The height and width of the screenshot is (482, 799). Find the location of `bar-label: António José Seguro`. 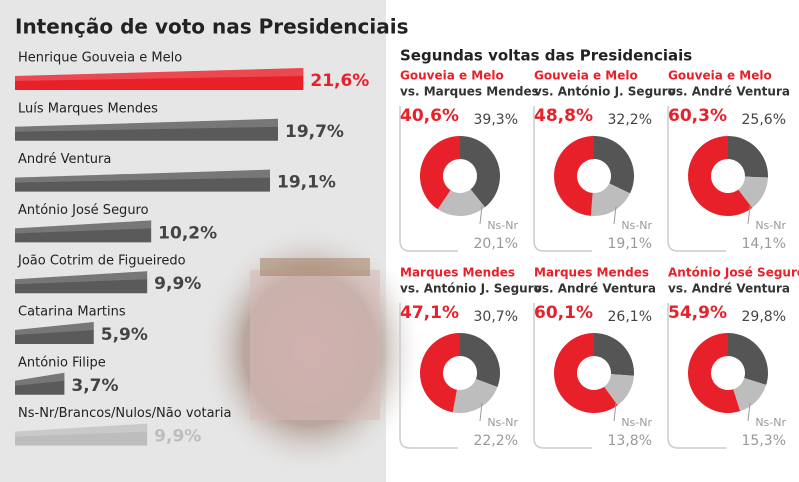

bar-label: António José Seguro is located at coordinates (83, 210).